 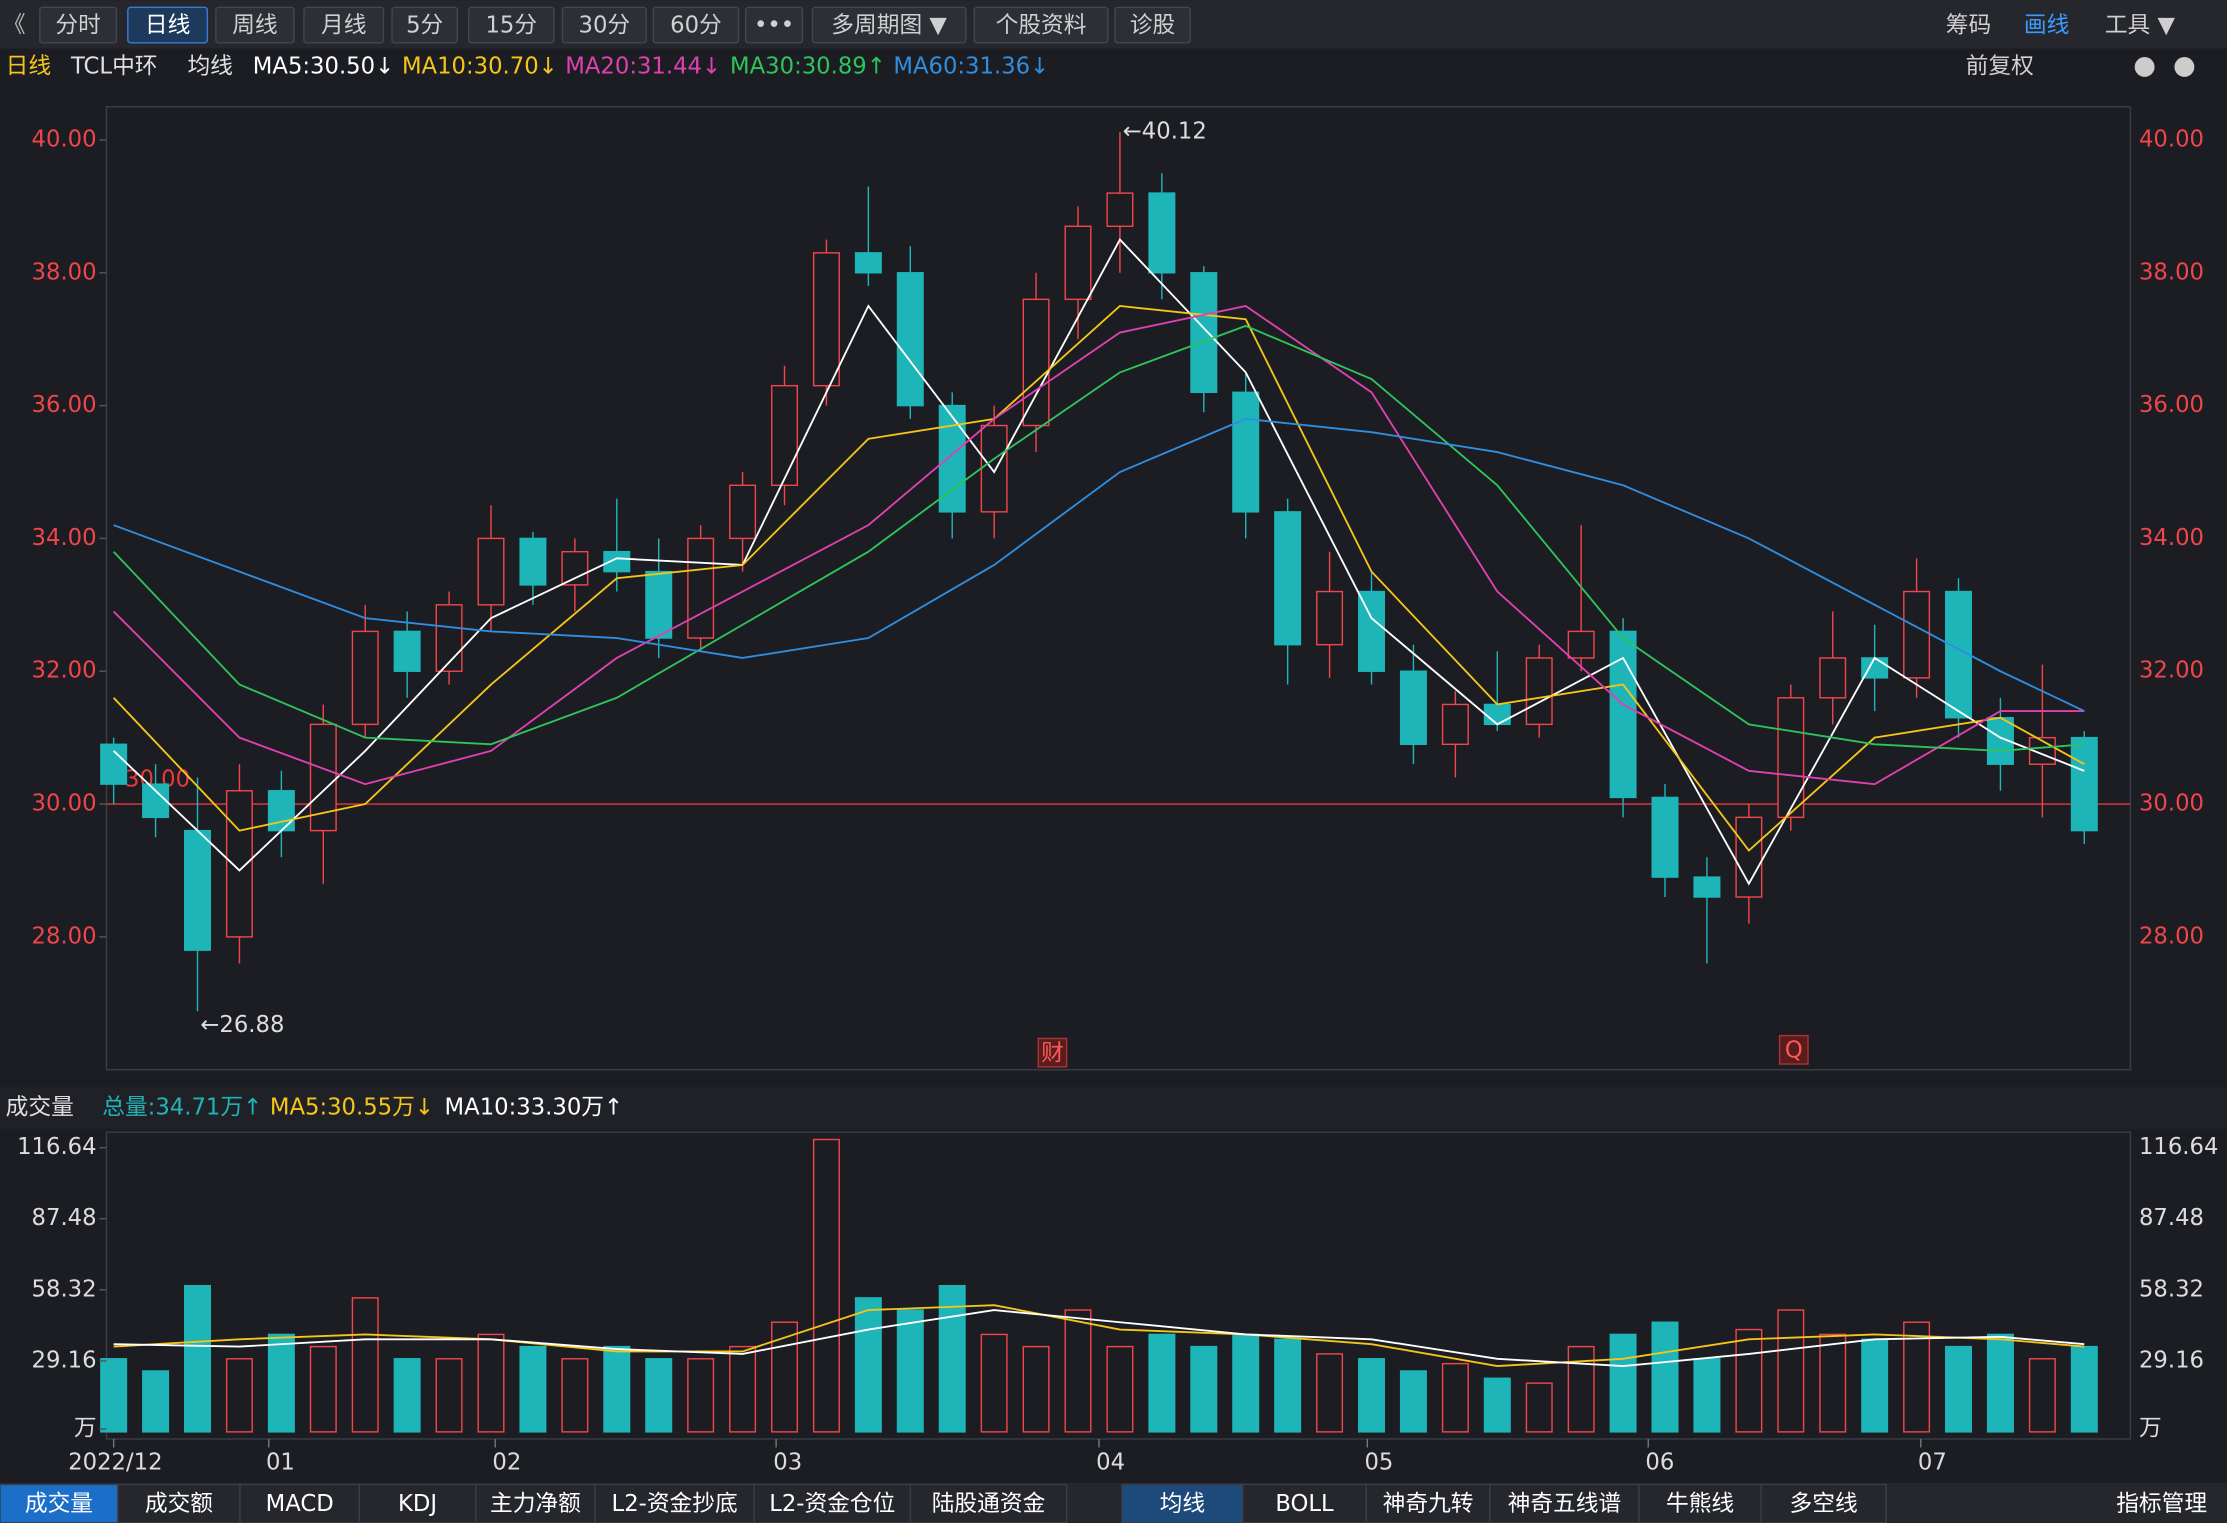 I want to click on y-tick-label-right: 28.00, so click(x=2171, y=936).